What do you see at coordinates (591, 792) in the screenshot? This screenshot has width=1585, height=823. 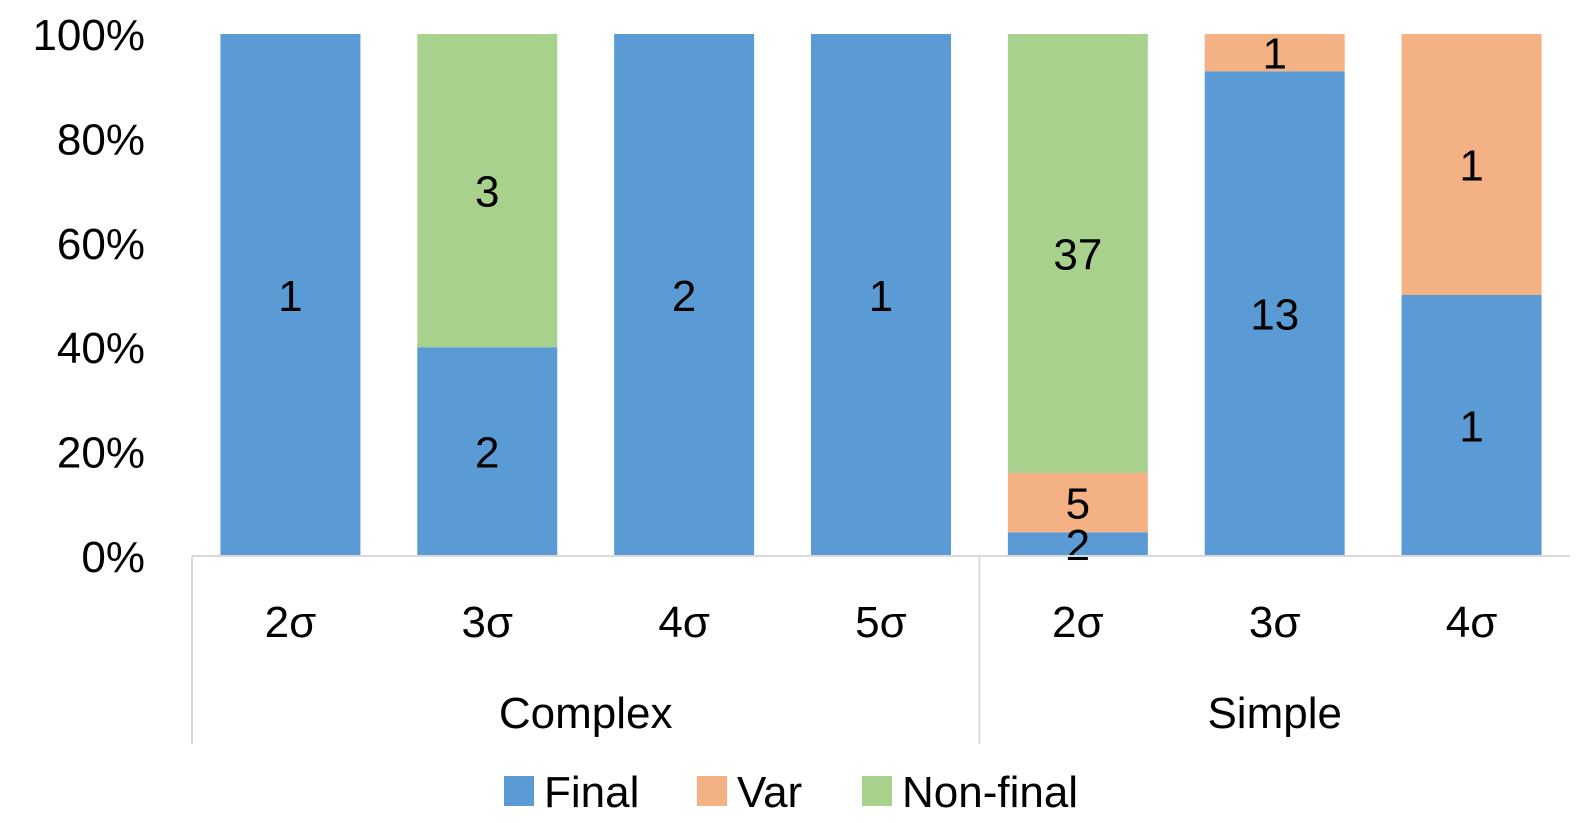 I see `legend-label: Final` at bounding box center [591, 792].